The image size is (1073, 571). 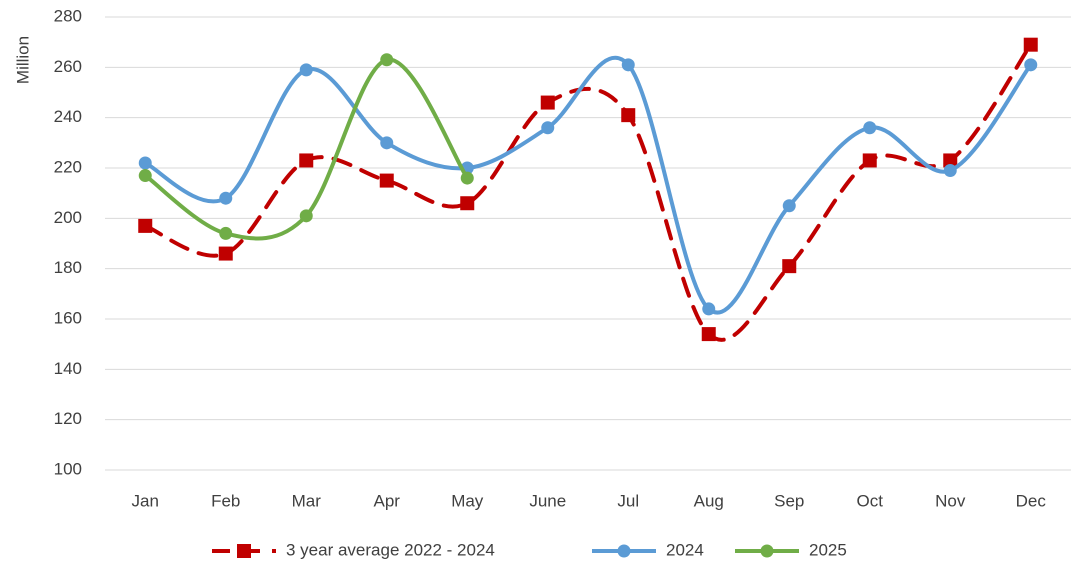 I want to click on x-tick-label: May, so click(x=467, y=500).